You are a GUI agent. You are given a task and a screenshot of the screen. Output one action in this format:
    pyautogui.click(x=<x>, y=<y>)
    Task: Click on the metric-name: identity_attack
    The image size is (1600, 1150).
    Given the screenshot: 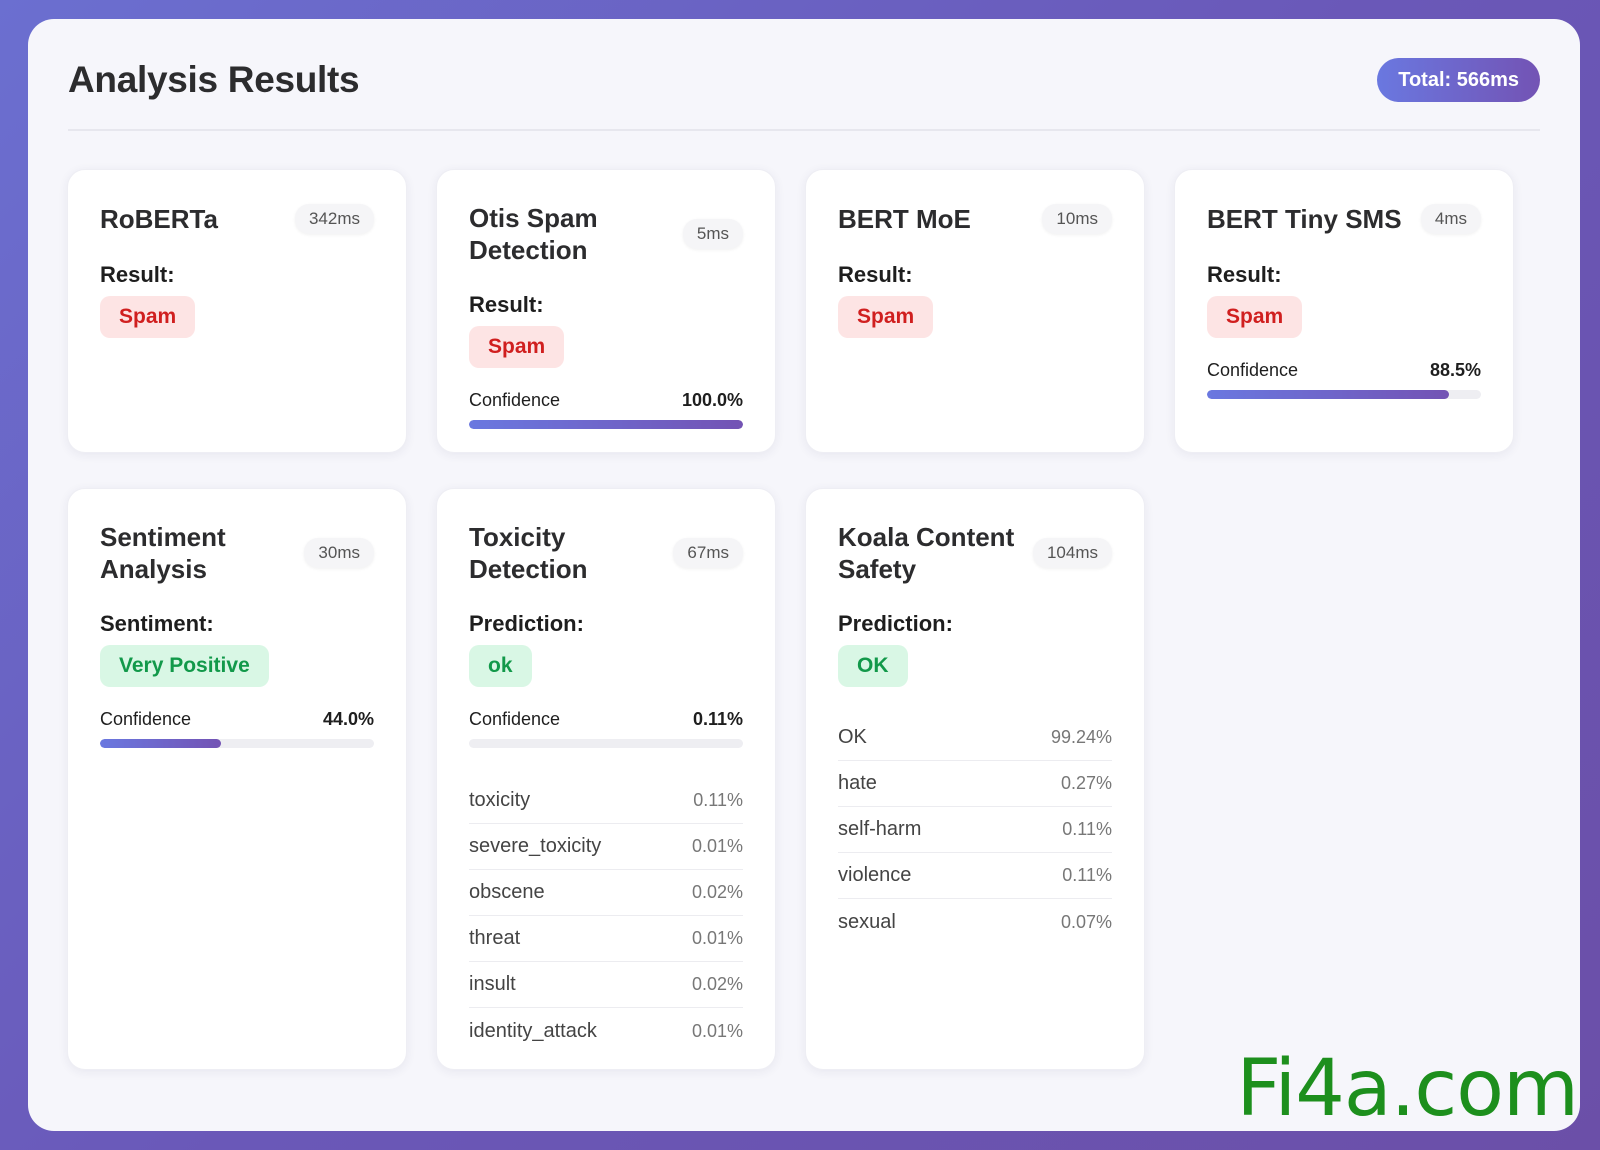 What is the action you would take?
    pyautogui.click(x=533, y=1030)
    